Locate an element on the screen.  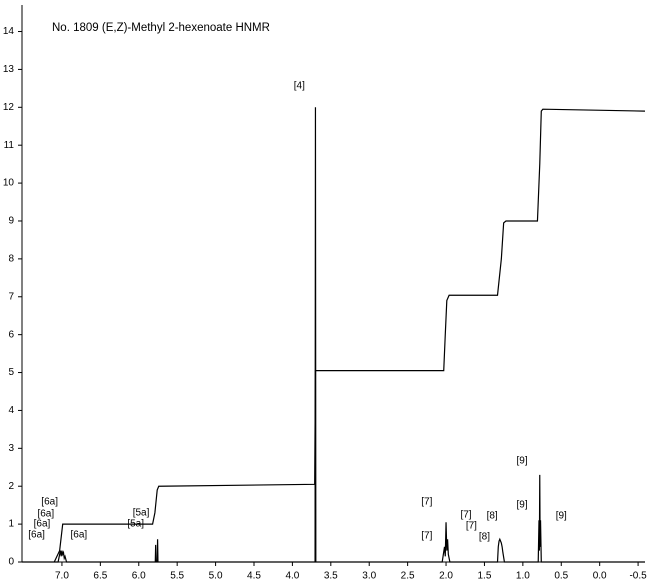
x-tick-label: 1.5 is located at coordinates (484, 576).